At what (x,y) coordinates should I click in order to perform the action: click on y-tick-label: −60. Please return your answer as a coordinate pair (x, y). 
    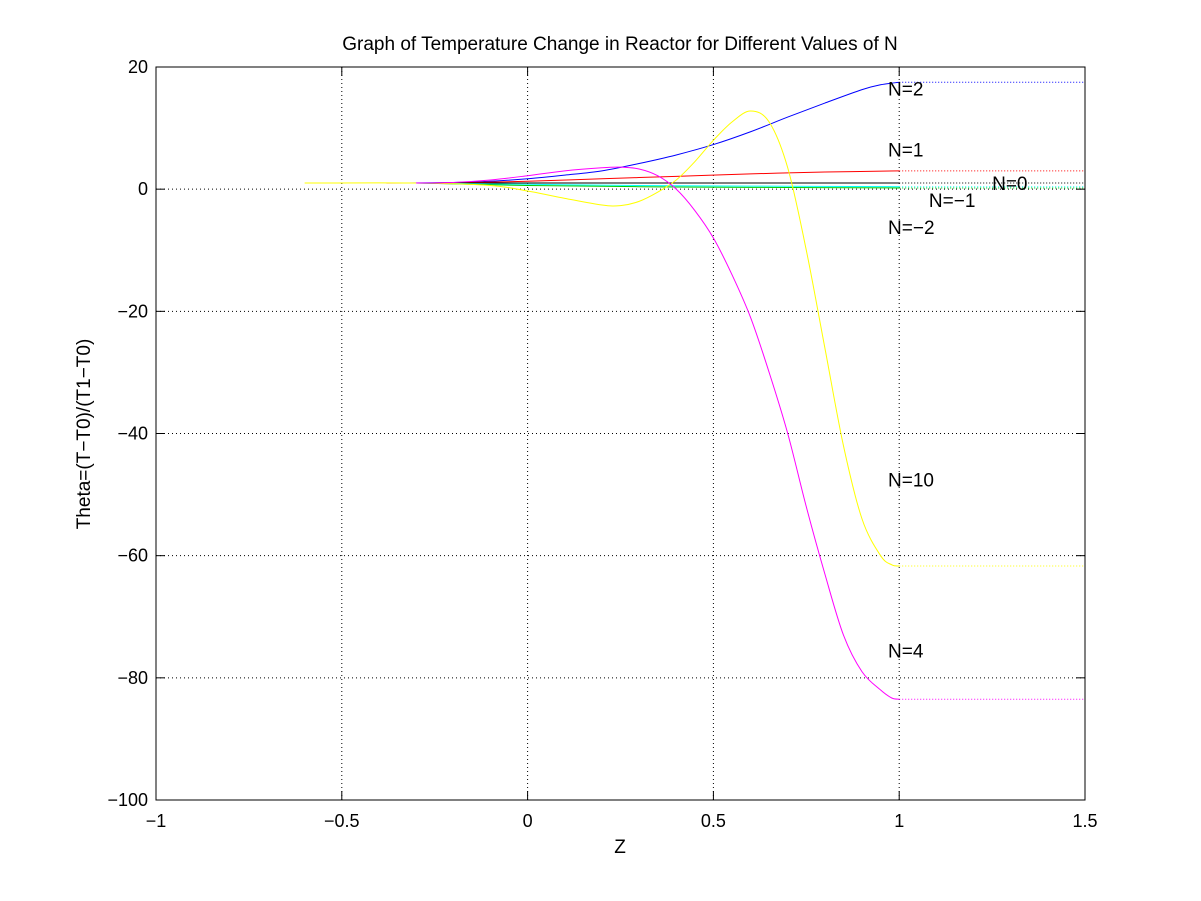
    Looking at the image, I should click on (132, 556).